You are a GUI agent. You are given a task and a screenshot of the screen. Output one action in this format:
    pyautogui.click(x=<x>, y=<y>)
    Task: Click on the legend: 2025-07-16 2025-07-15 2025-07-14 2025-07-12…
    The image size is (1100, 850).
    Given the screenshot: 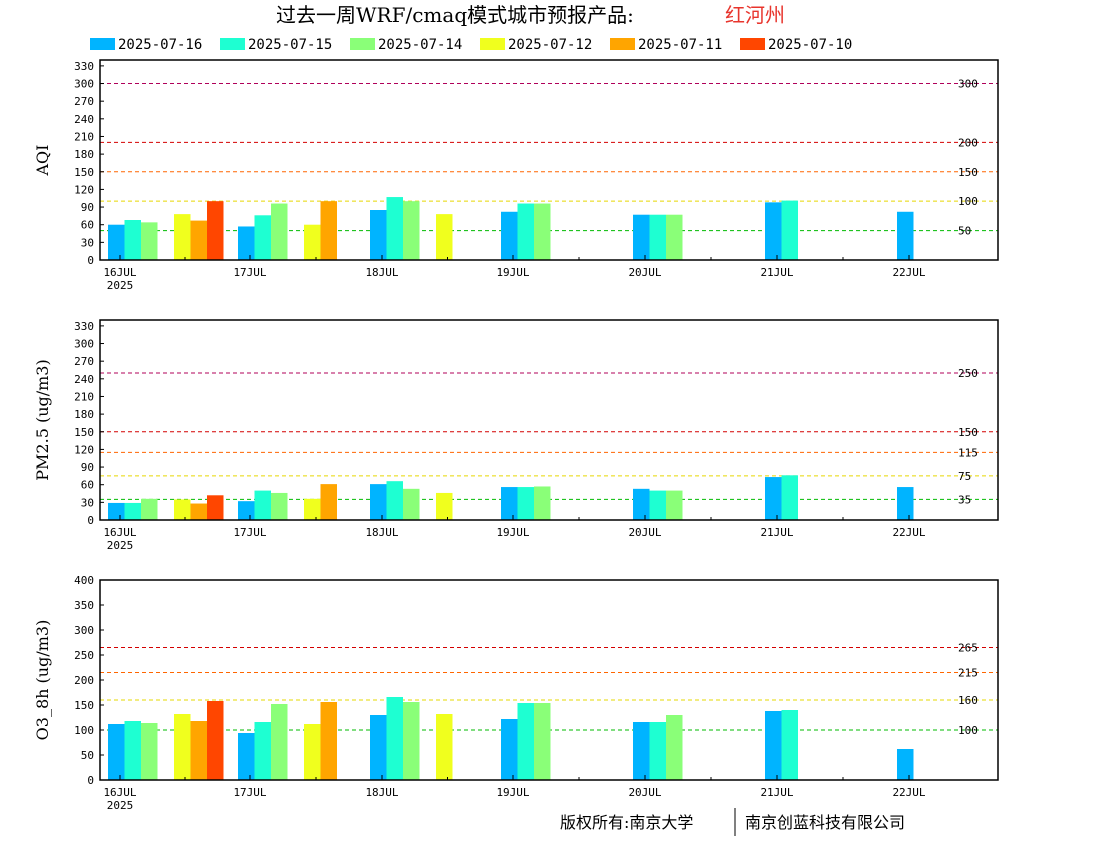 What is the action you would take?
    pyautogui.click(x=471, y=45)
    